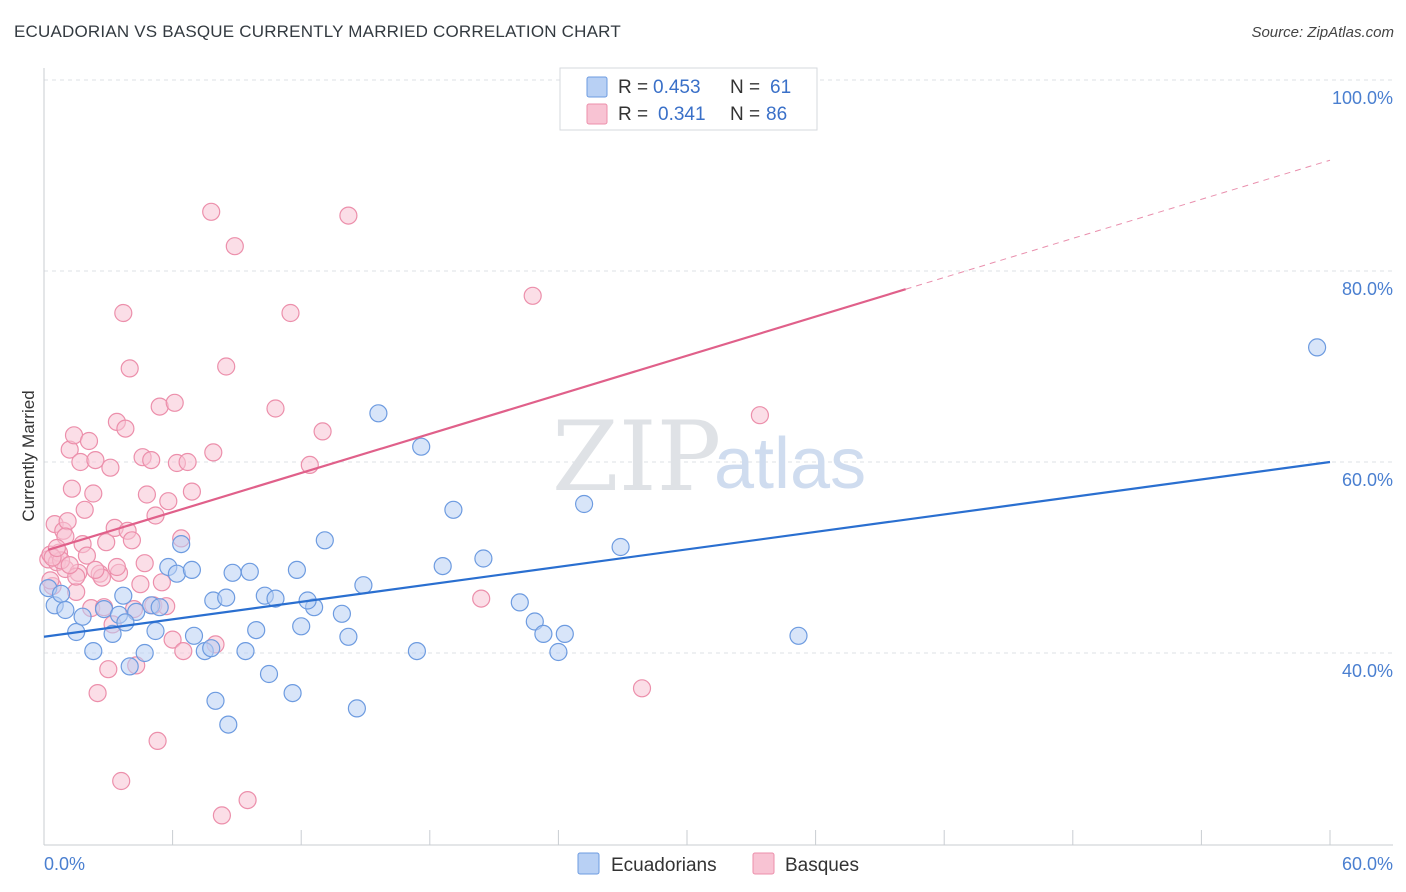  Describe the element at coordinates (633, 87) in the screenshot. I see `legend-r-label-1: R =` at that location.